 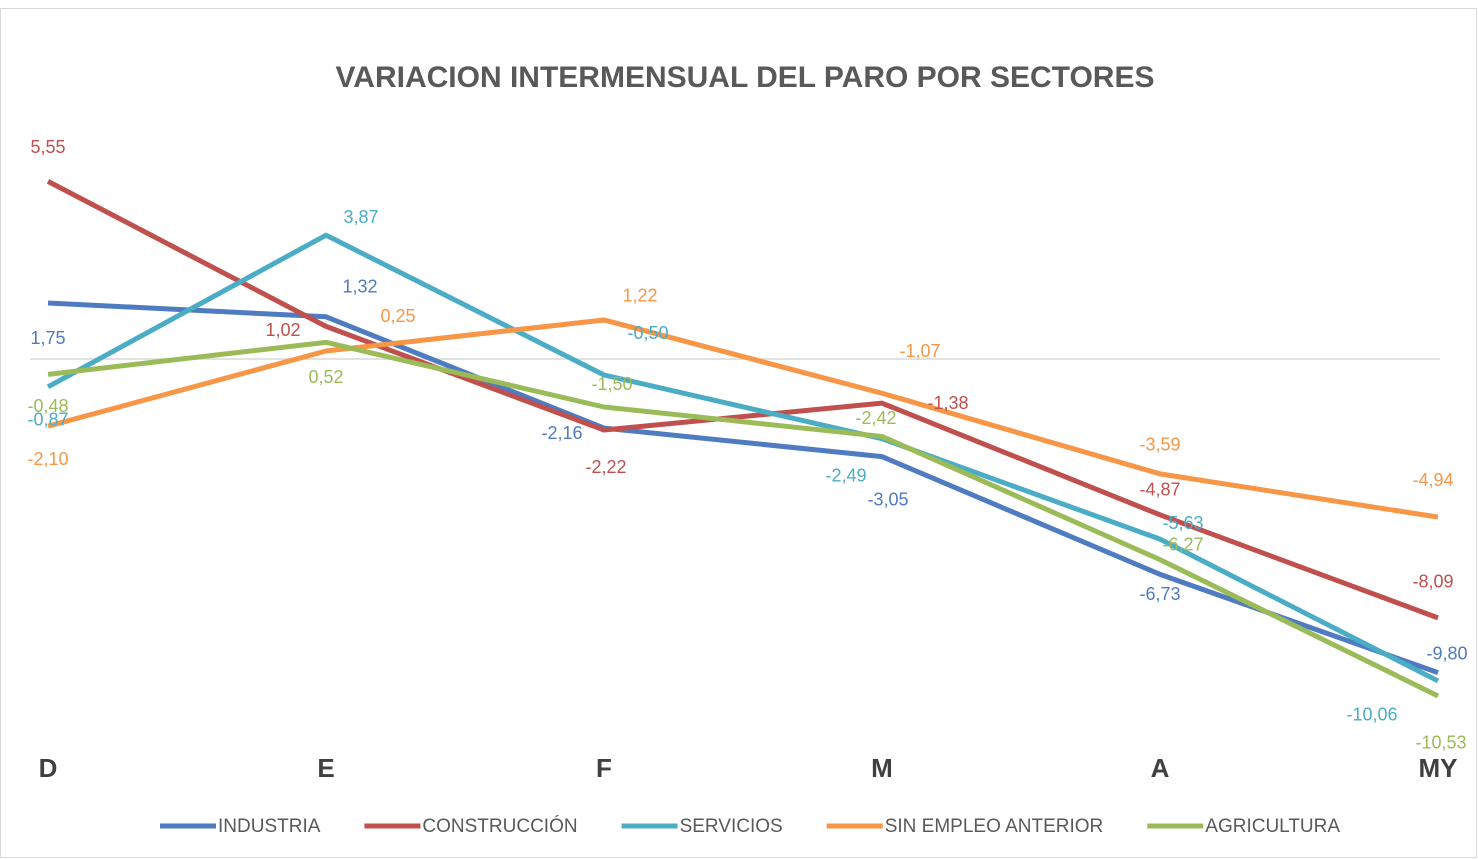 I want to click on data-label: 1,32, so click(x=359, y=287).